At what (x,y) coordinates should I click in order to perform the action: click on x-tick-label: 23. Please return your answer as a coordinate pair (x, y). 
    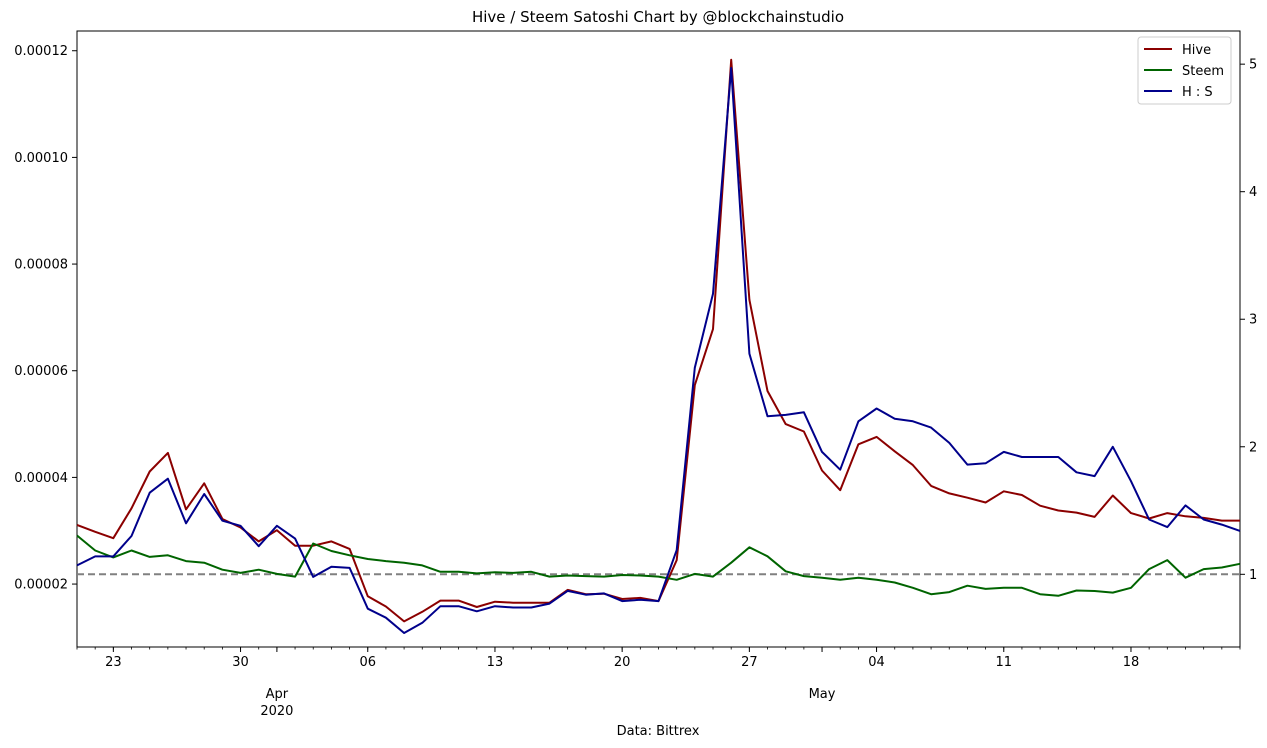
    Looking at the image, I should click on (113, 662).